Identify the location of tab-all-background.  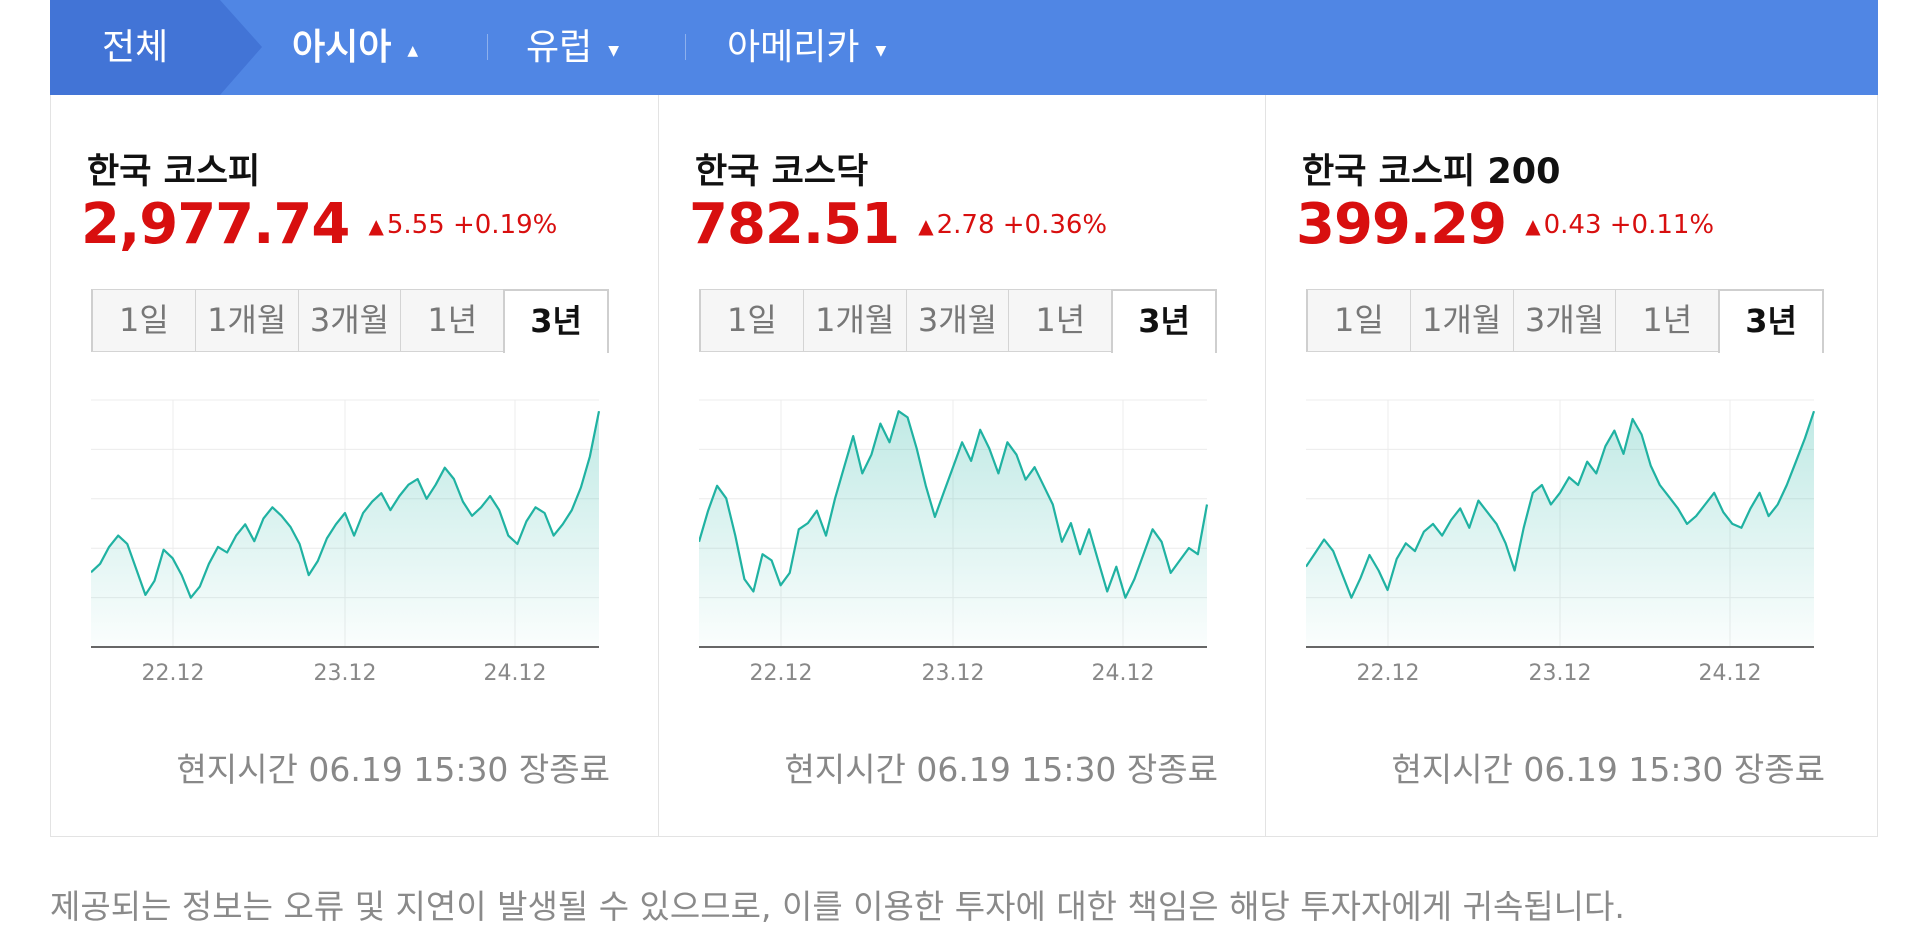
(156, 47).